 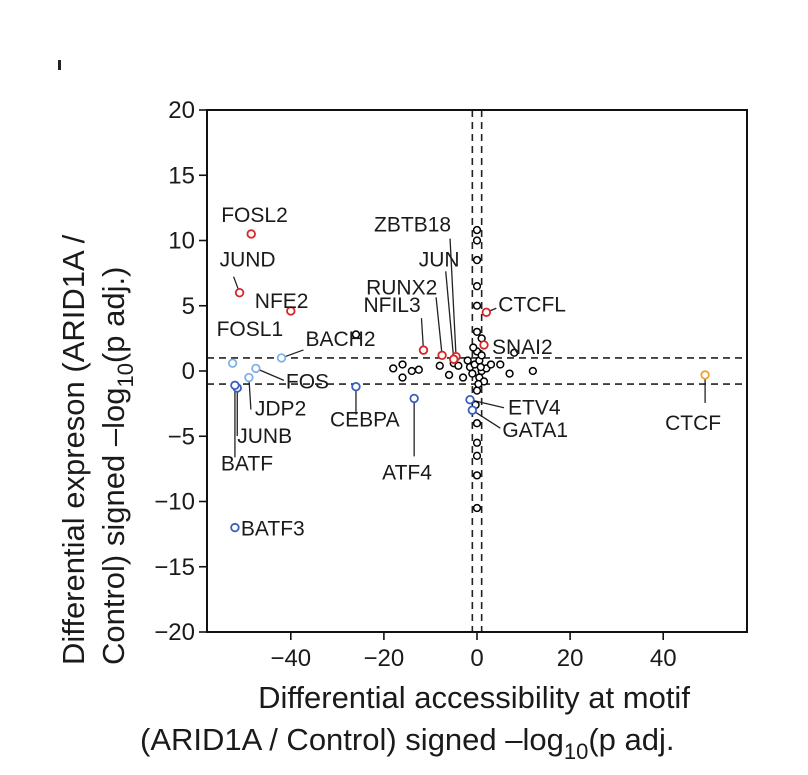 I want to click on gene-label-fosl2: FOSL2, so click(x=254, y=215).